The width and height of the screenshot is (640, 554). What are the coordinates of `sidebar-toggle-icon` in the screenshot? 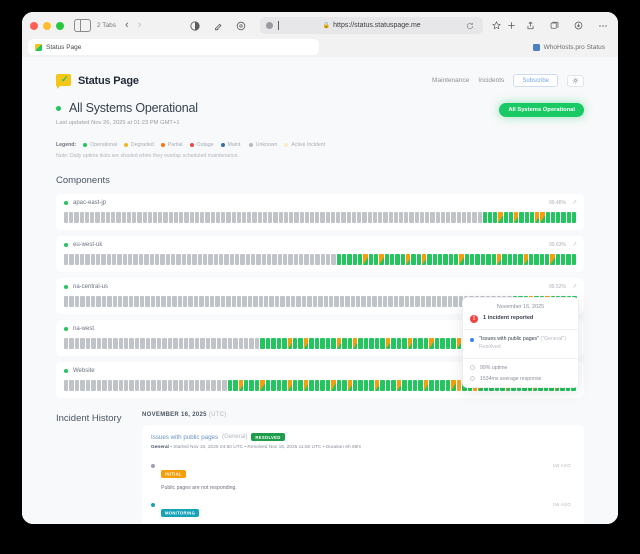 It's located at (82, 25).